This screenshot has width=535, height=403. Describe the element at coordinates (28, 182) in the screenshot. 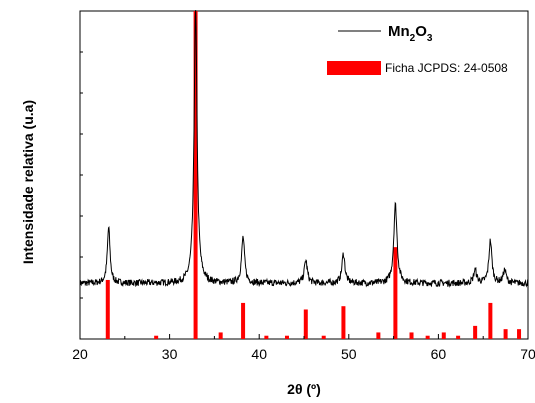

I see `y-axis-title: Intensidade relativa (u.a)` at that location.